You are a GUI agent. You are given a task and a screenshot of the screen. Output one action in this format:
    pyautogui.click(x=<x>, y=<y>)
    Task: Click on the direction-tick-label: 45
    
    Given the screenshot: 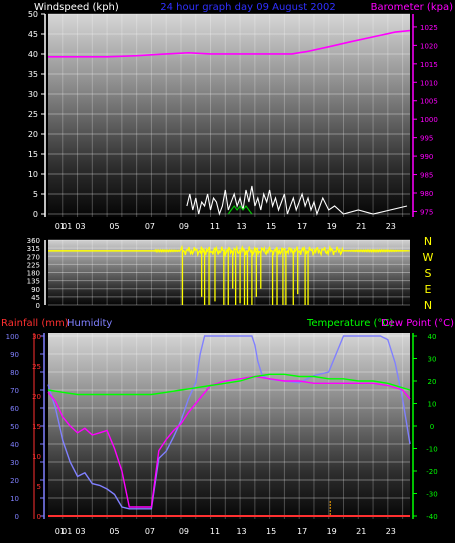 What is the action you would take?
    pyautogui.click(x=35, y=298)
    